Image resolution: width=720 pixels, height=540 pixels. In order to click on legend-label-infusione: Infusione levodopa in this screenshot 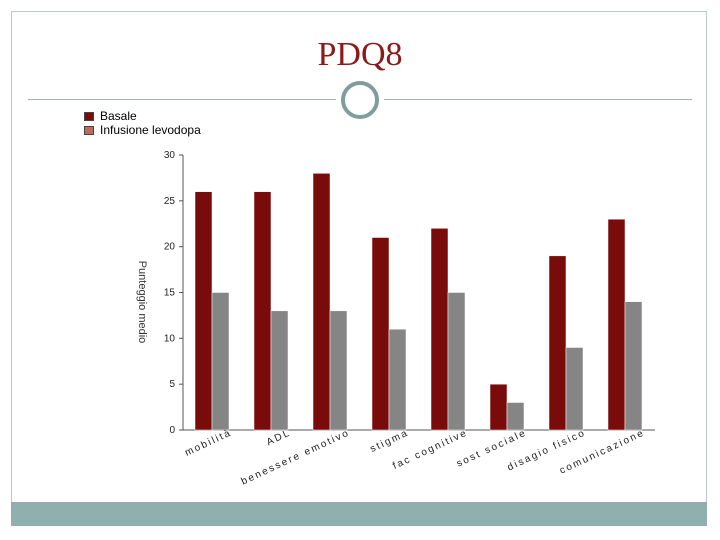, I will do `click(150, 130)`.